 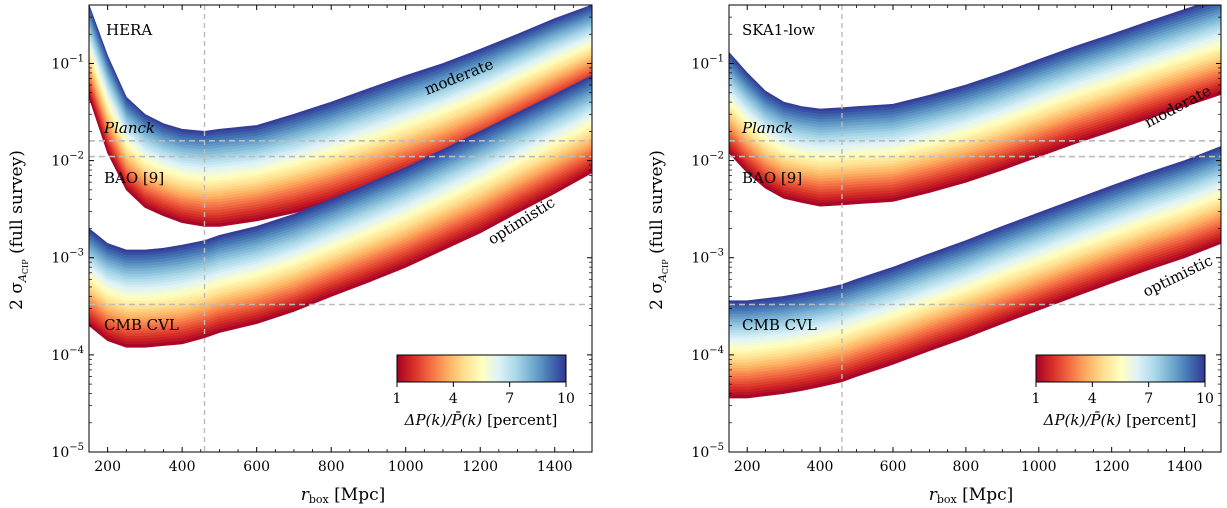 I want to click on panel-label: SKA1-low, so click(x=778, y=30).